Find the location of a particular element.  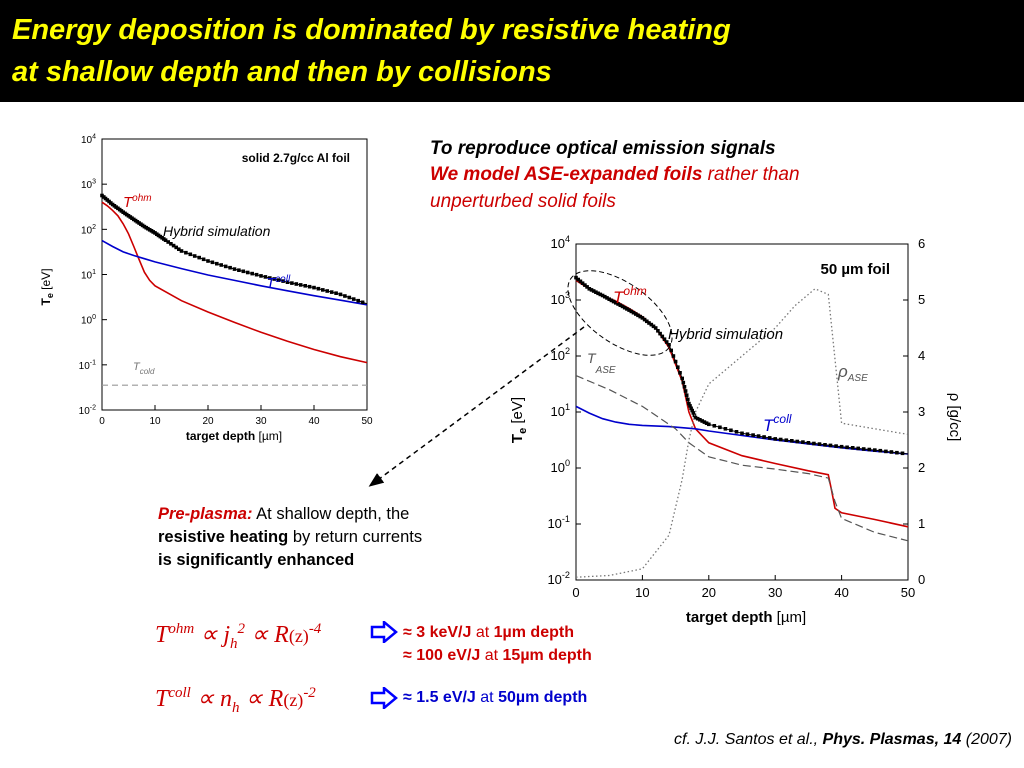

hybrid-annotation: Hybrid simulation is located at coordinates (217, 231).